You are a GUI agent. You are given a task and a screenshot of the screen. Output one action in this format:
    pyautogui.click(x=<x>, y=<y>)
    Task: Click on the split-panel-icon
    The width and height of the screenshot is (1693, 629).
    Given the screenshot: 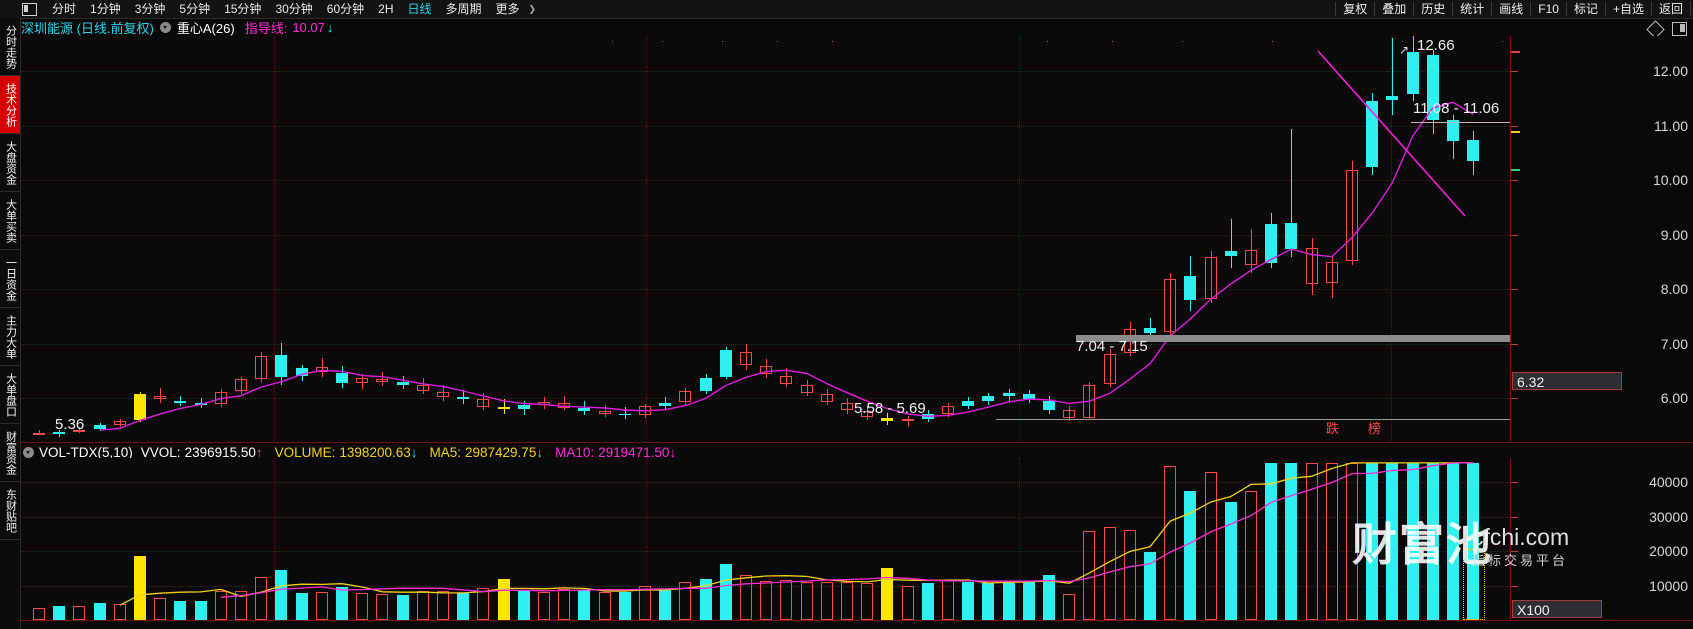 What is the action you would take?
    pyautogui.click(x=1679, y=29)
    